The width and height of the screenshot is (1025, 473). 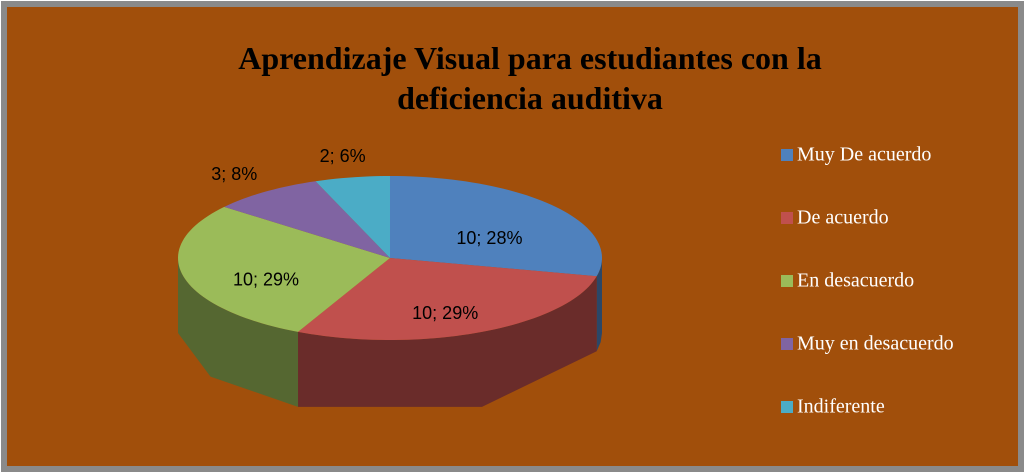 I want to click on data-label: 2; 6%, so click(x=343, y=156).